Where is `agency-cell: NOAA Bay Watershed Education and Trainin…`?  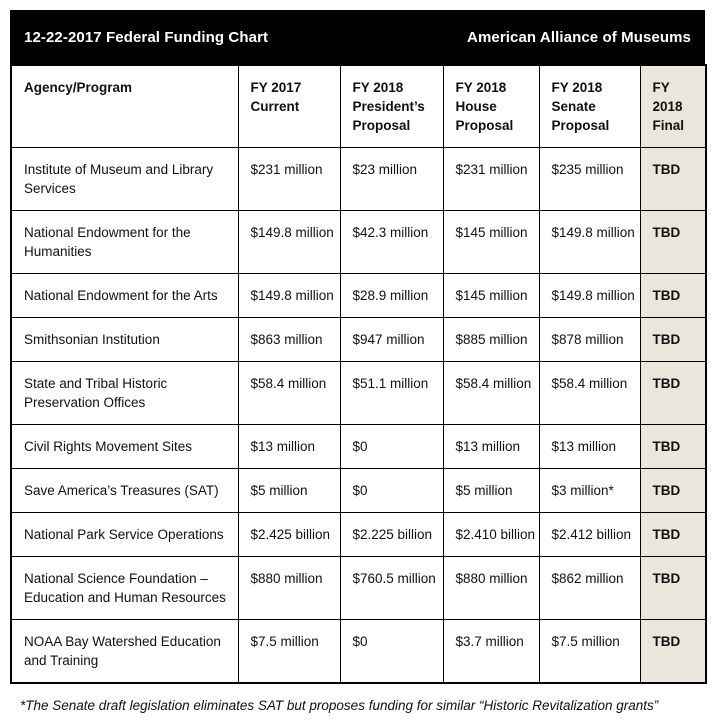 agency-cell: NOAA Bay Watershed Education and Trainin… is located at coordinates (124, 651).